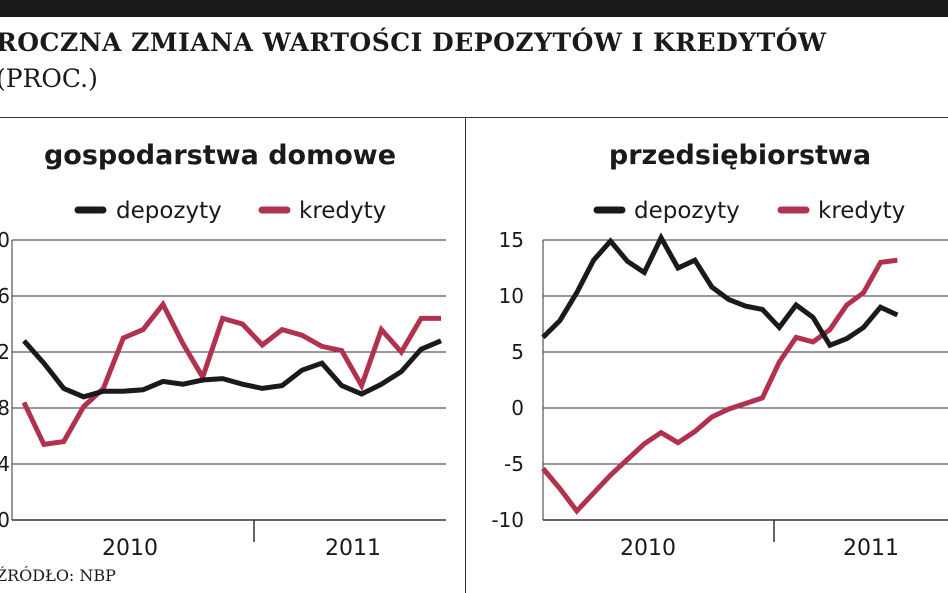  Describe the element at coordinates (511, 240) in the screenshot. I see `y-tick-label: 15` at that location.